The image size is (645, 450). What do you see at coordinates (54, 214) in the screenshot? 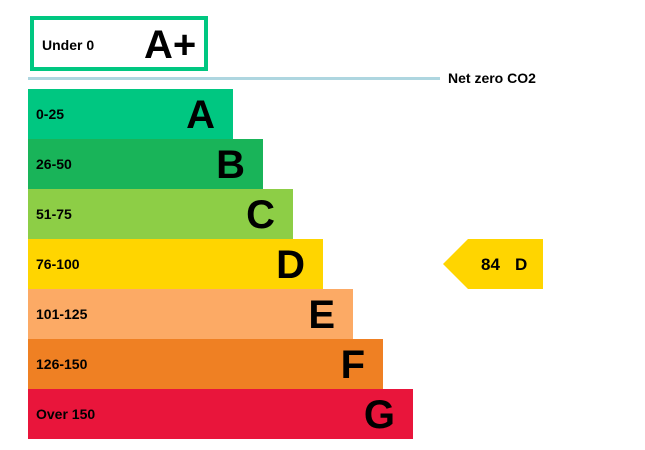
I see `band-range: 51-75` at bounding box center [54, 214].